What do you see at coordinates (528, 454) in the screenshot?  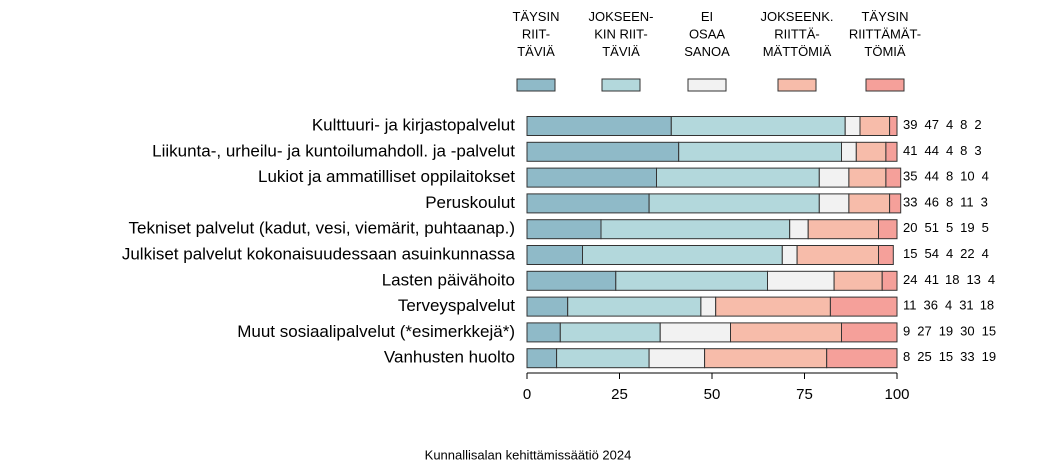 I see `footer: Kunnallisalan kehittämissäätiö 2024` at bounding box center [528, 454].